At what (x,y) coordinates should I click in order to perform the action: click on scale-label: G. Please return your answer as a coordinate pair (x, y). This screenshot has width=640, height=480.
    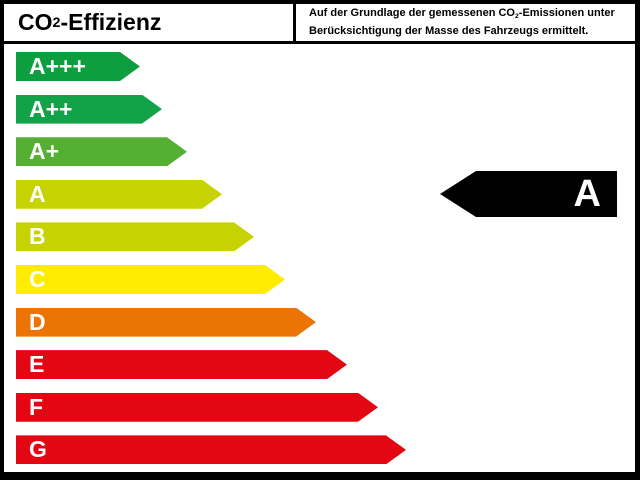
    Looking at the image, I should click on (38, 449).